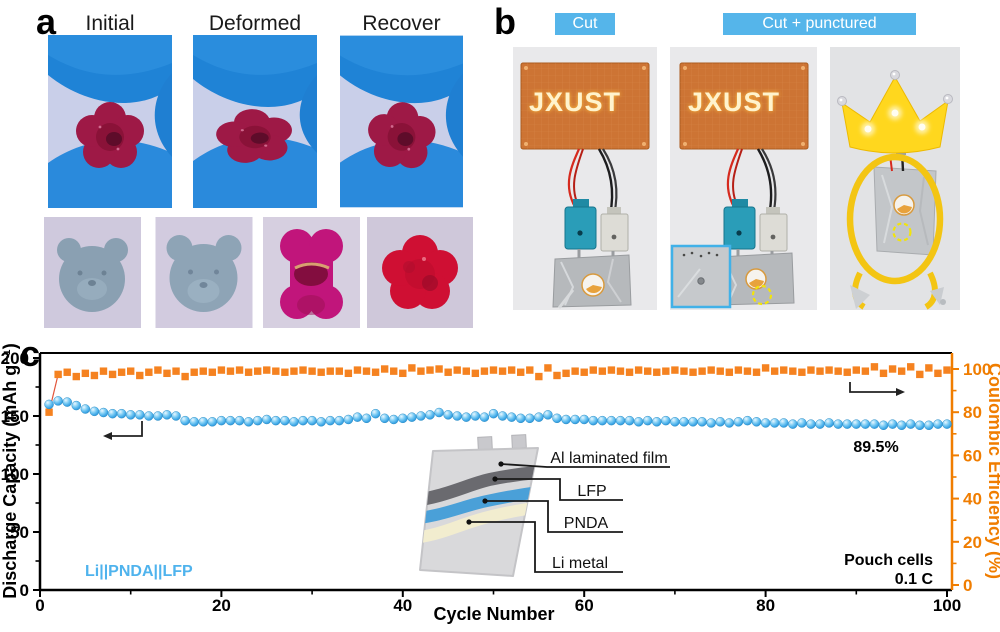  I want to click on photo-initial, so click(110, 121).